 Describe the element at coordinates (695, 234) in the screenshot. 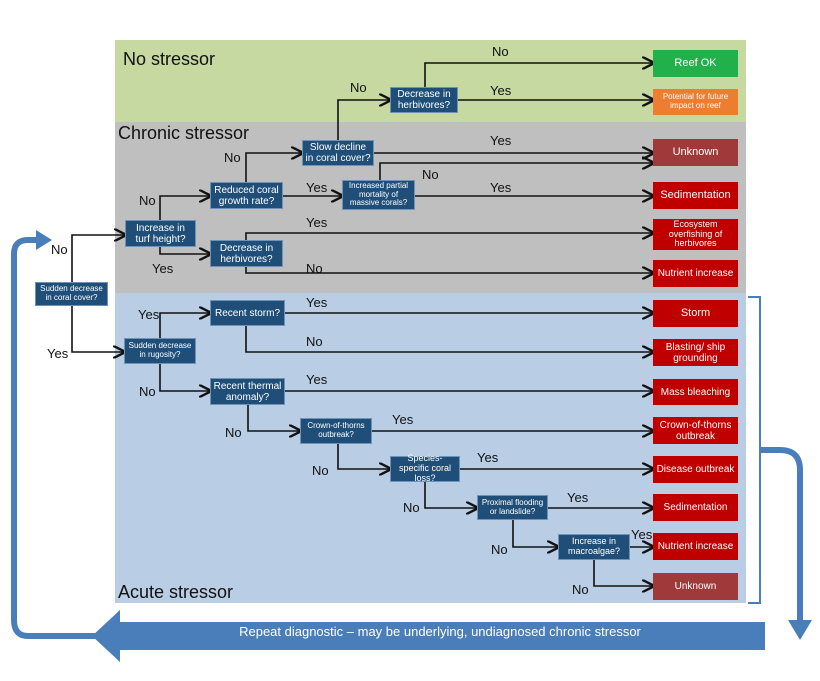

I see `outcome-box: Ecosystem overfishing of herbivores` at that location.